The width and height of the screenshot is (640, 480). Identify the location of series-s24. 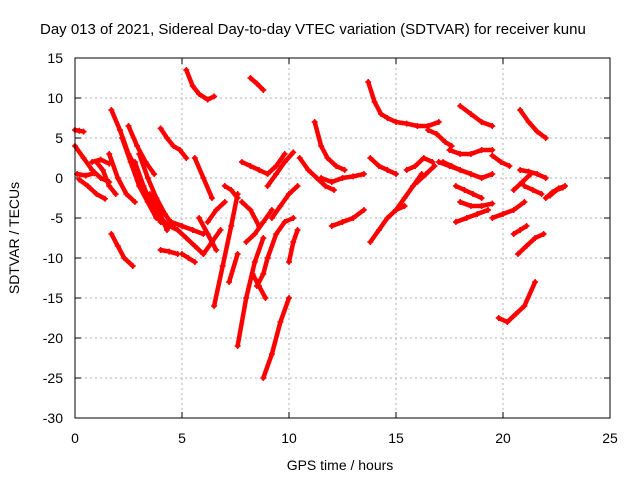
(122, 250).